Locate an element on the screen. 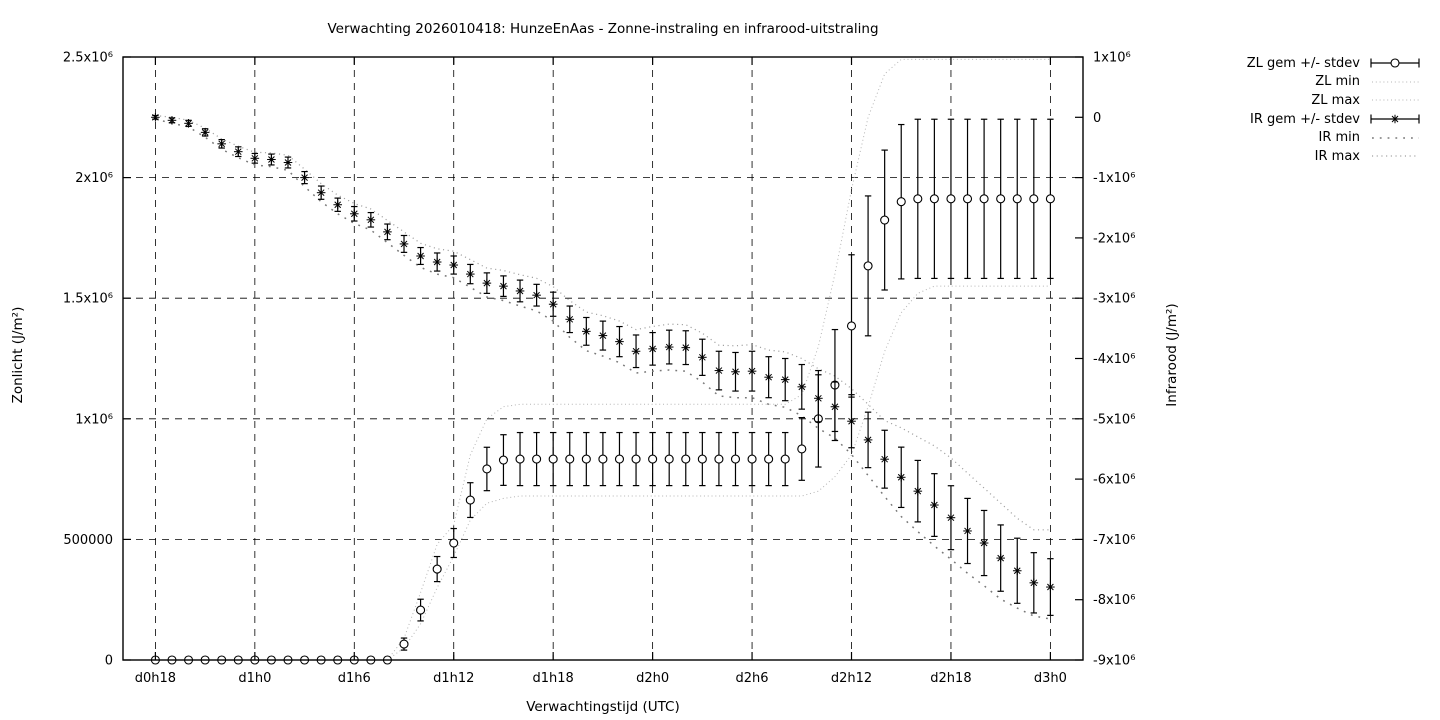 Image resolution: width=1440 pixels, height=720 pixels. legend-label-ir-max: IR max is located at coordinates (1337, 156).